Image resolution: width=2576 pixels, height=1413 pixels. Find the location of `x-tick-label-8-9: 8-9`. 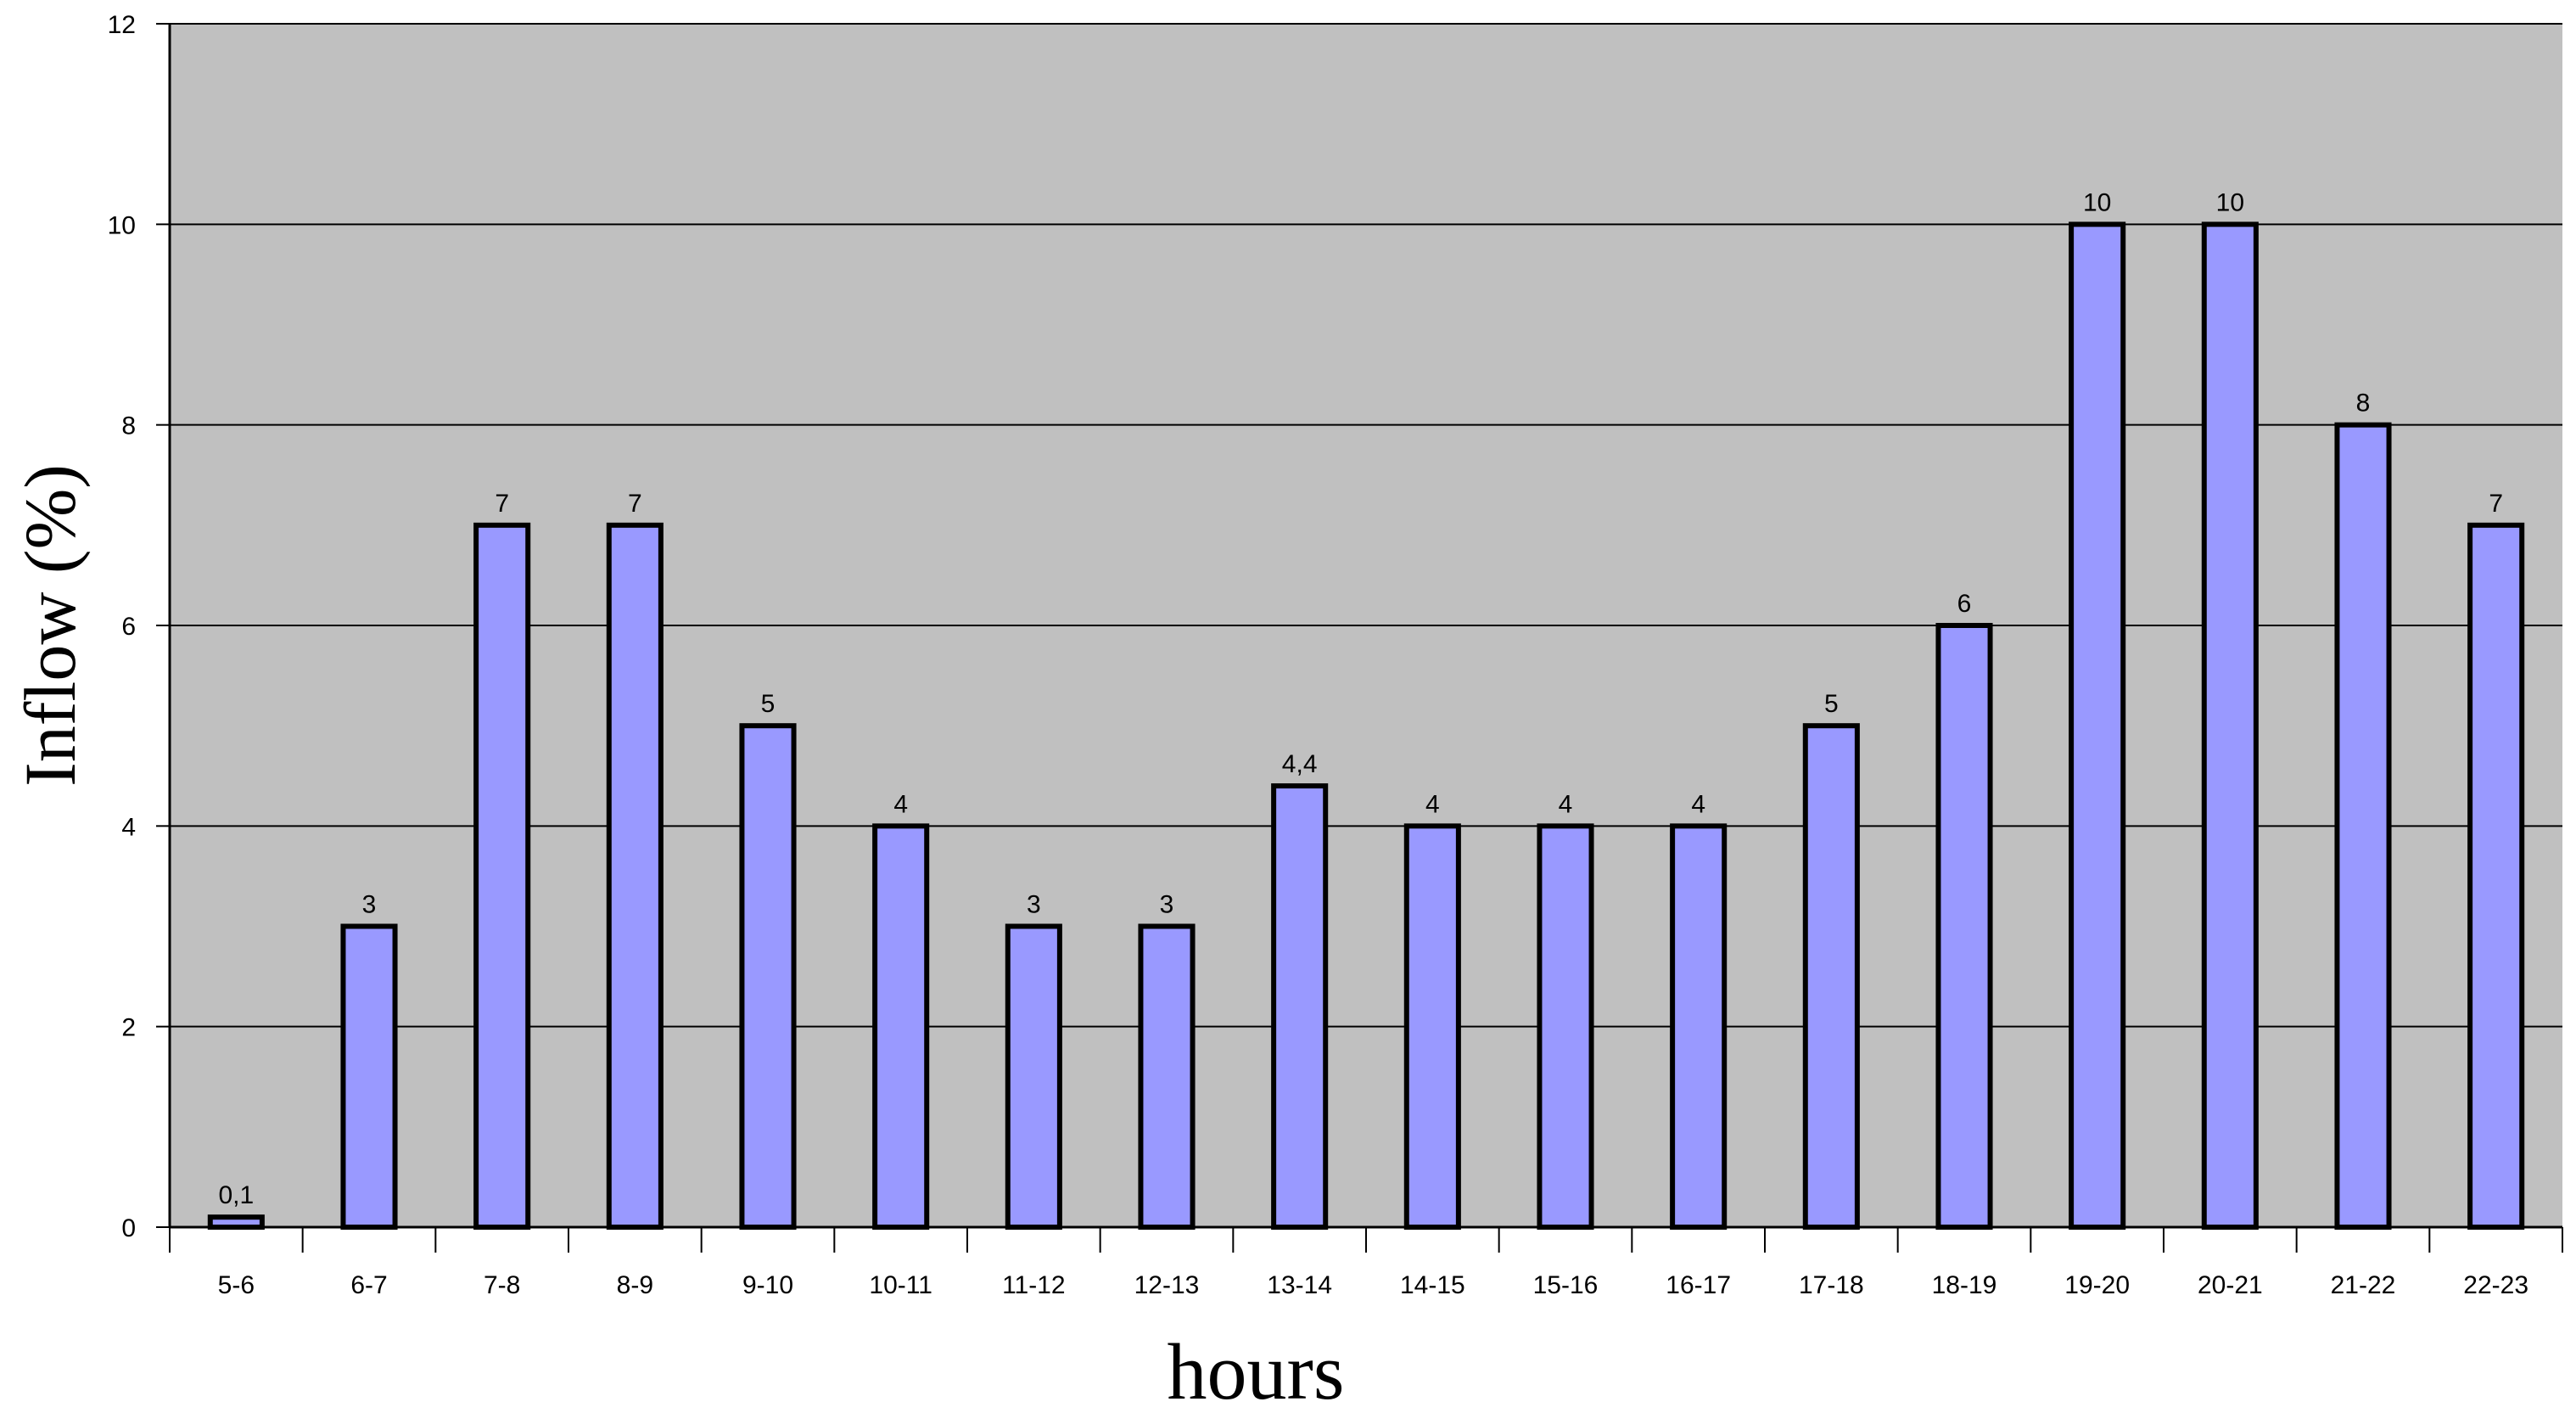

x-tick-label-8-9: 8-9 is located at coordinates (635, 1285).